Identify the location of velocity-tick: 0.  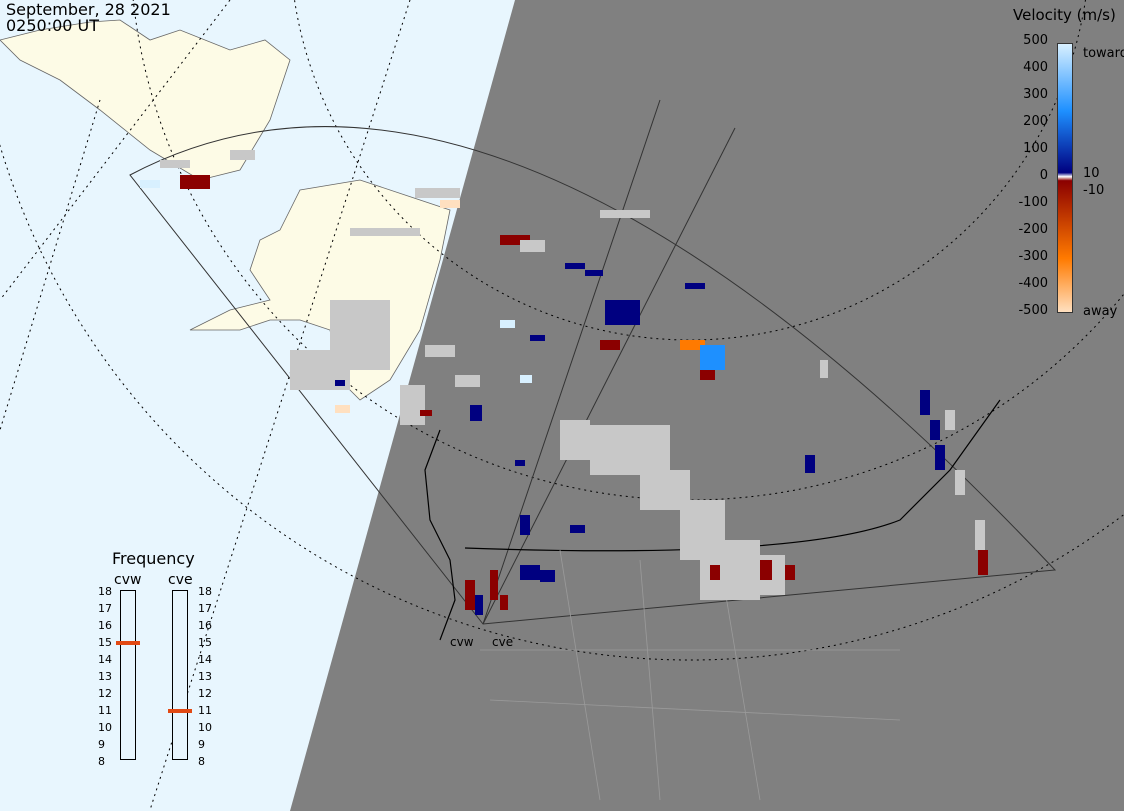
(1043, 175).